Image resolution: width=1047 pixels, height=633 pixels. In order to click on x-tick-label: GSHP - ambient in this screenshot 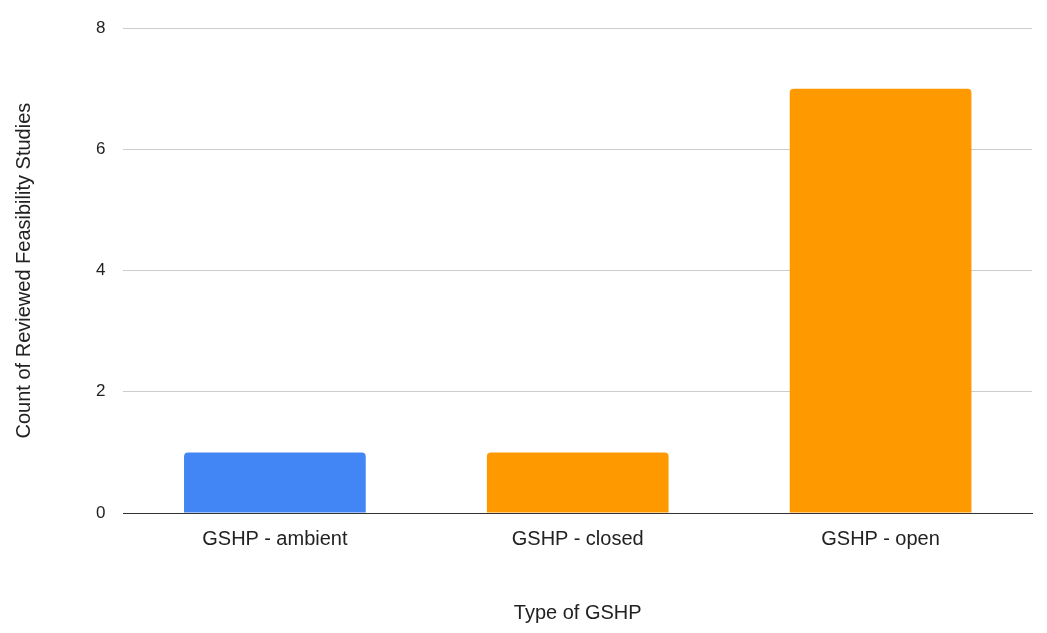, I will do `click(275, 537)`.